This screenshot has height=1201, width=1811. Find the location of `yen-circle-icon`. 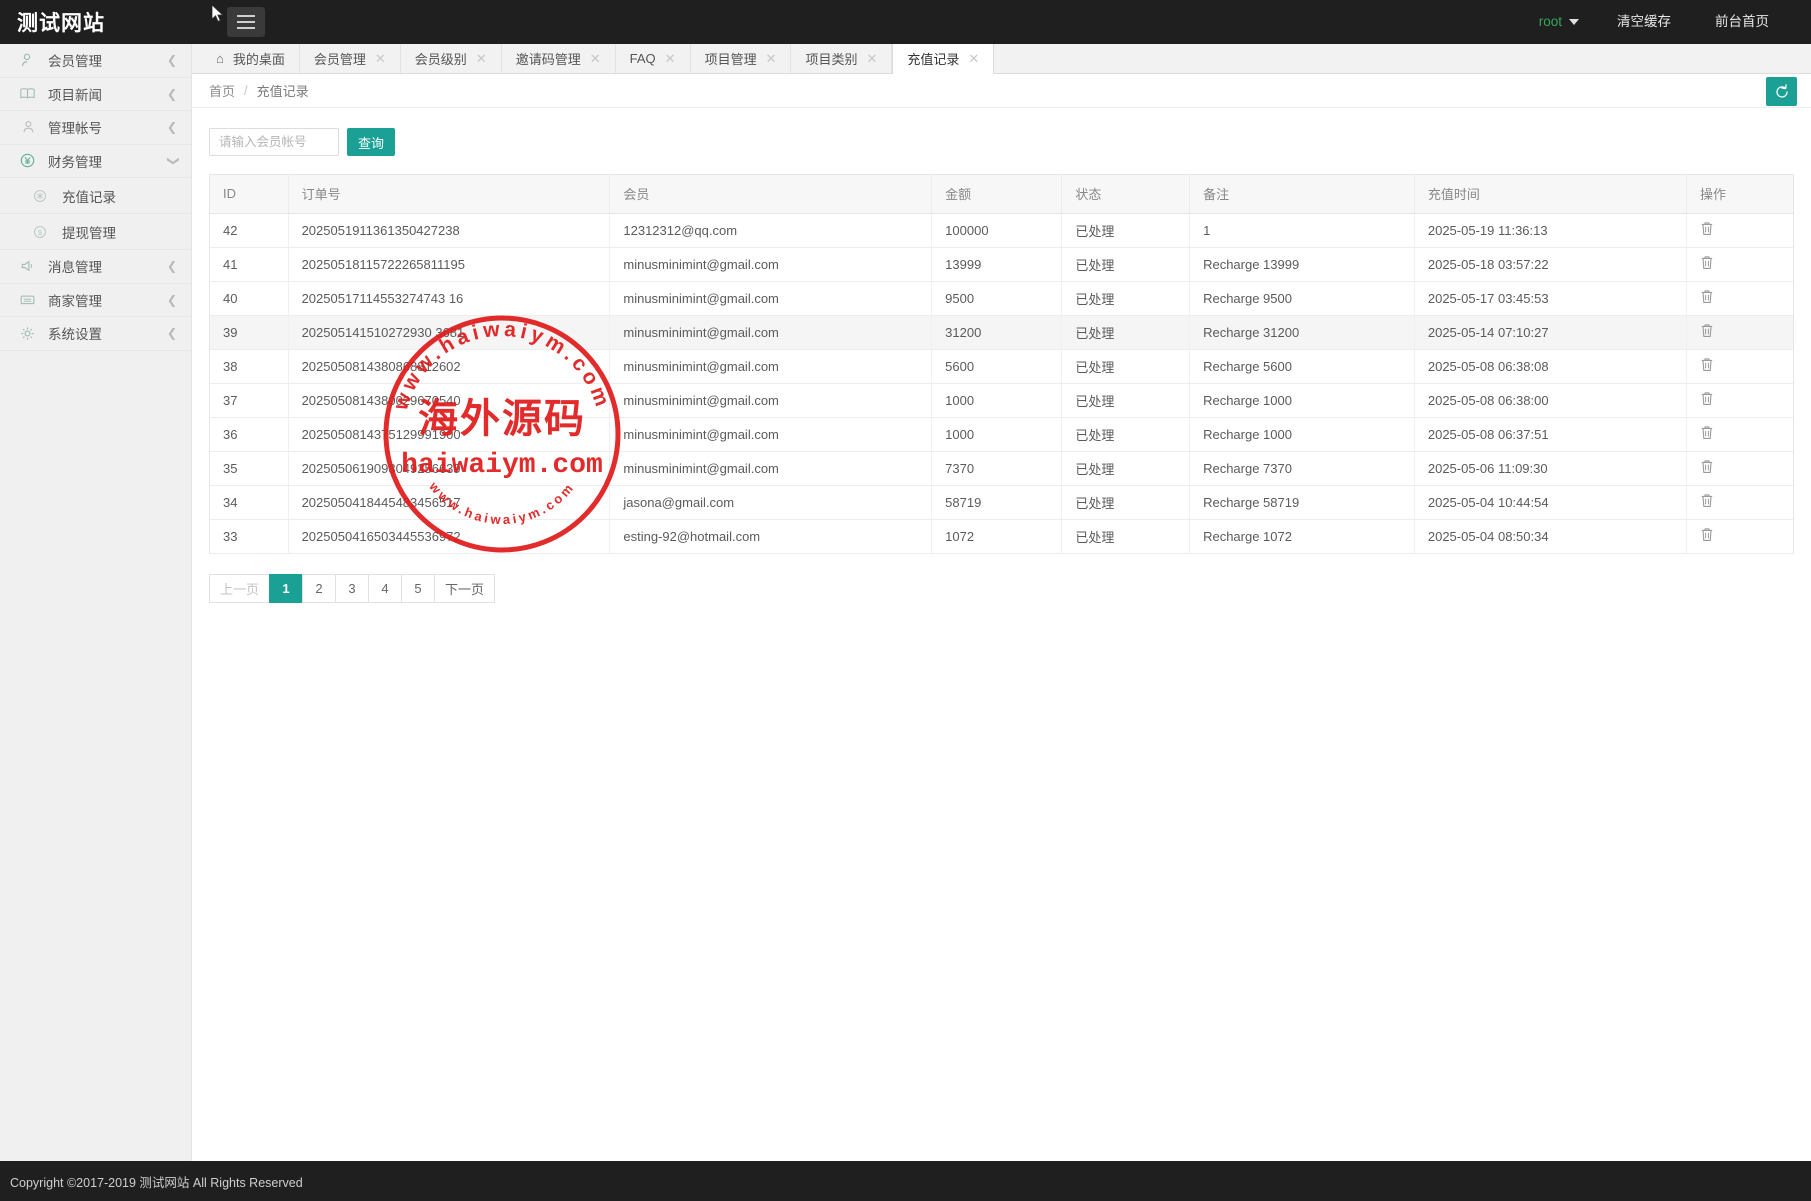

yen-circle-icon is located at coordinates (27, 160).